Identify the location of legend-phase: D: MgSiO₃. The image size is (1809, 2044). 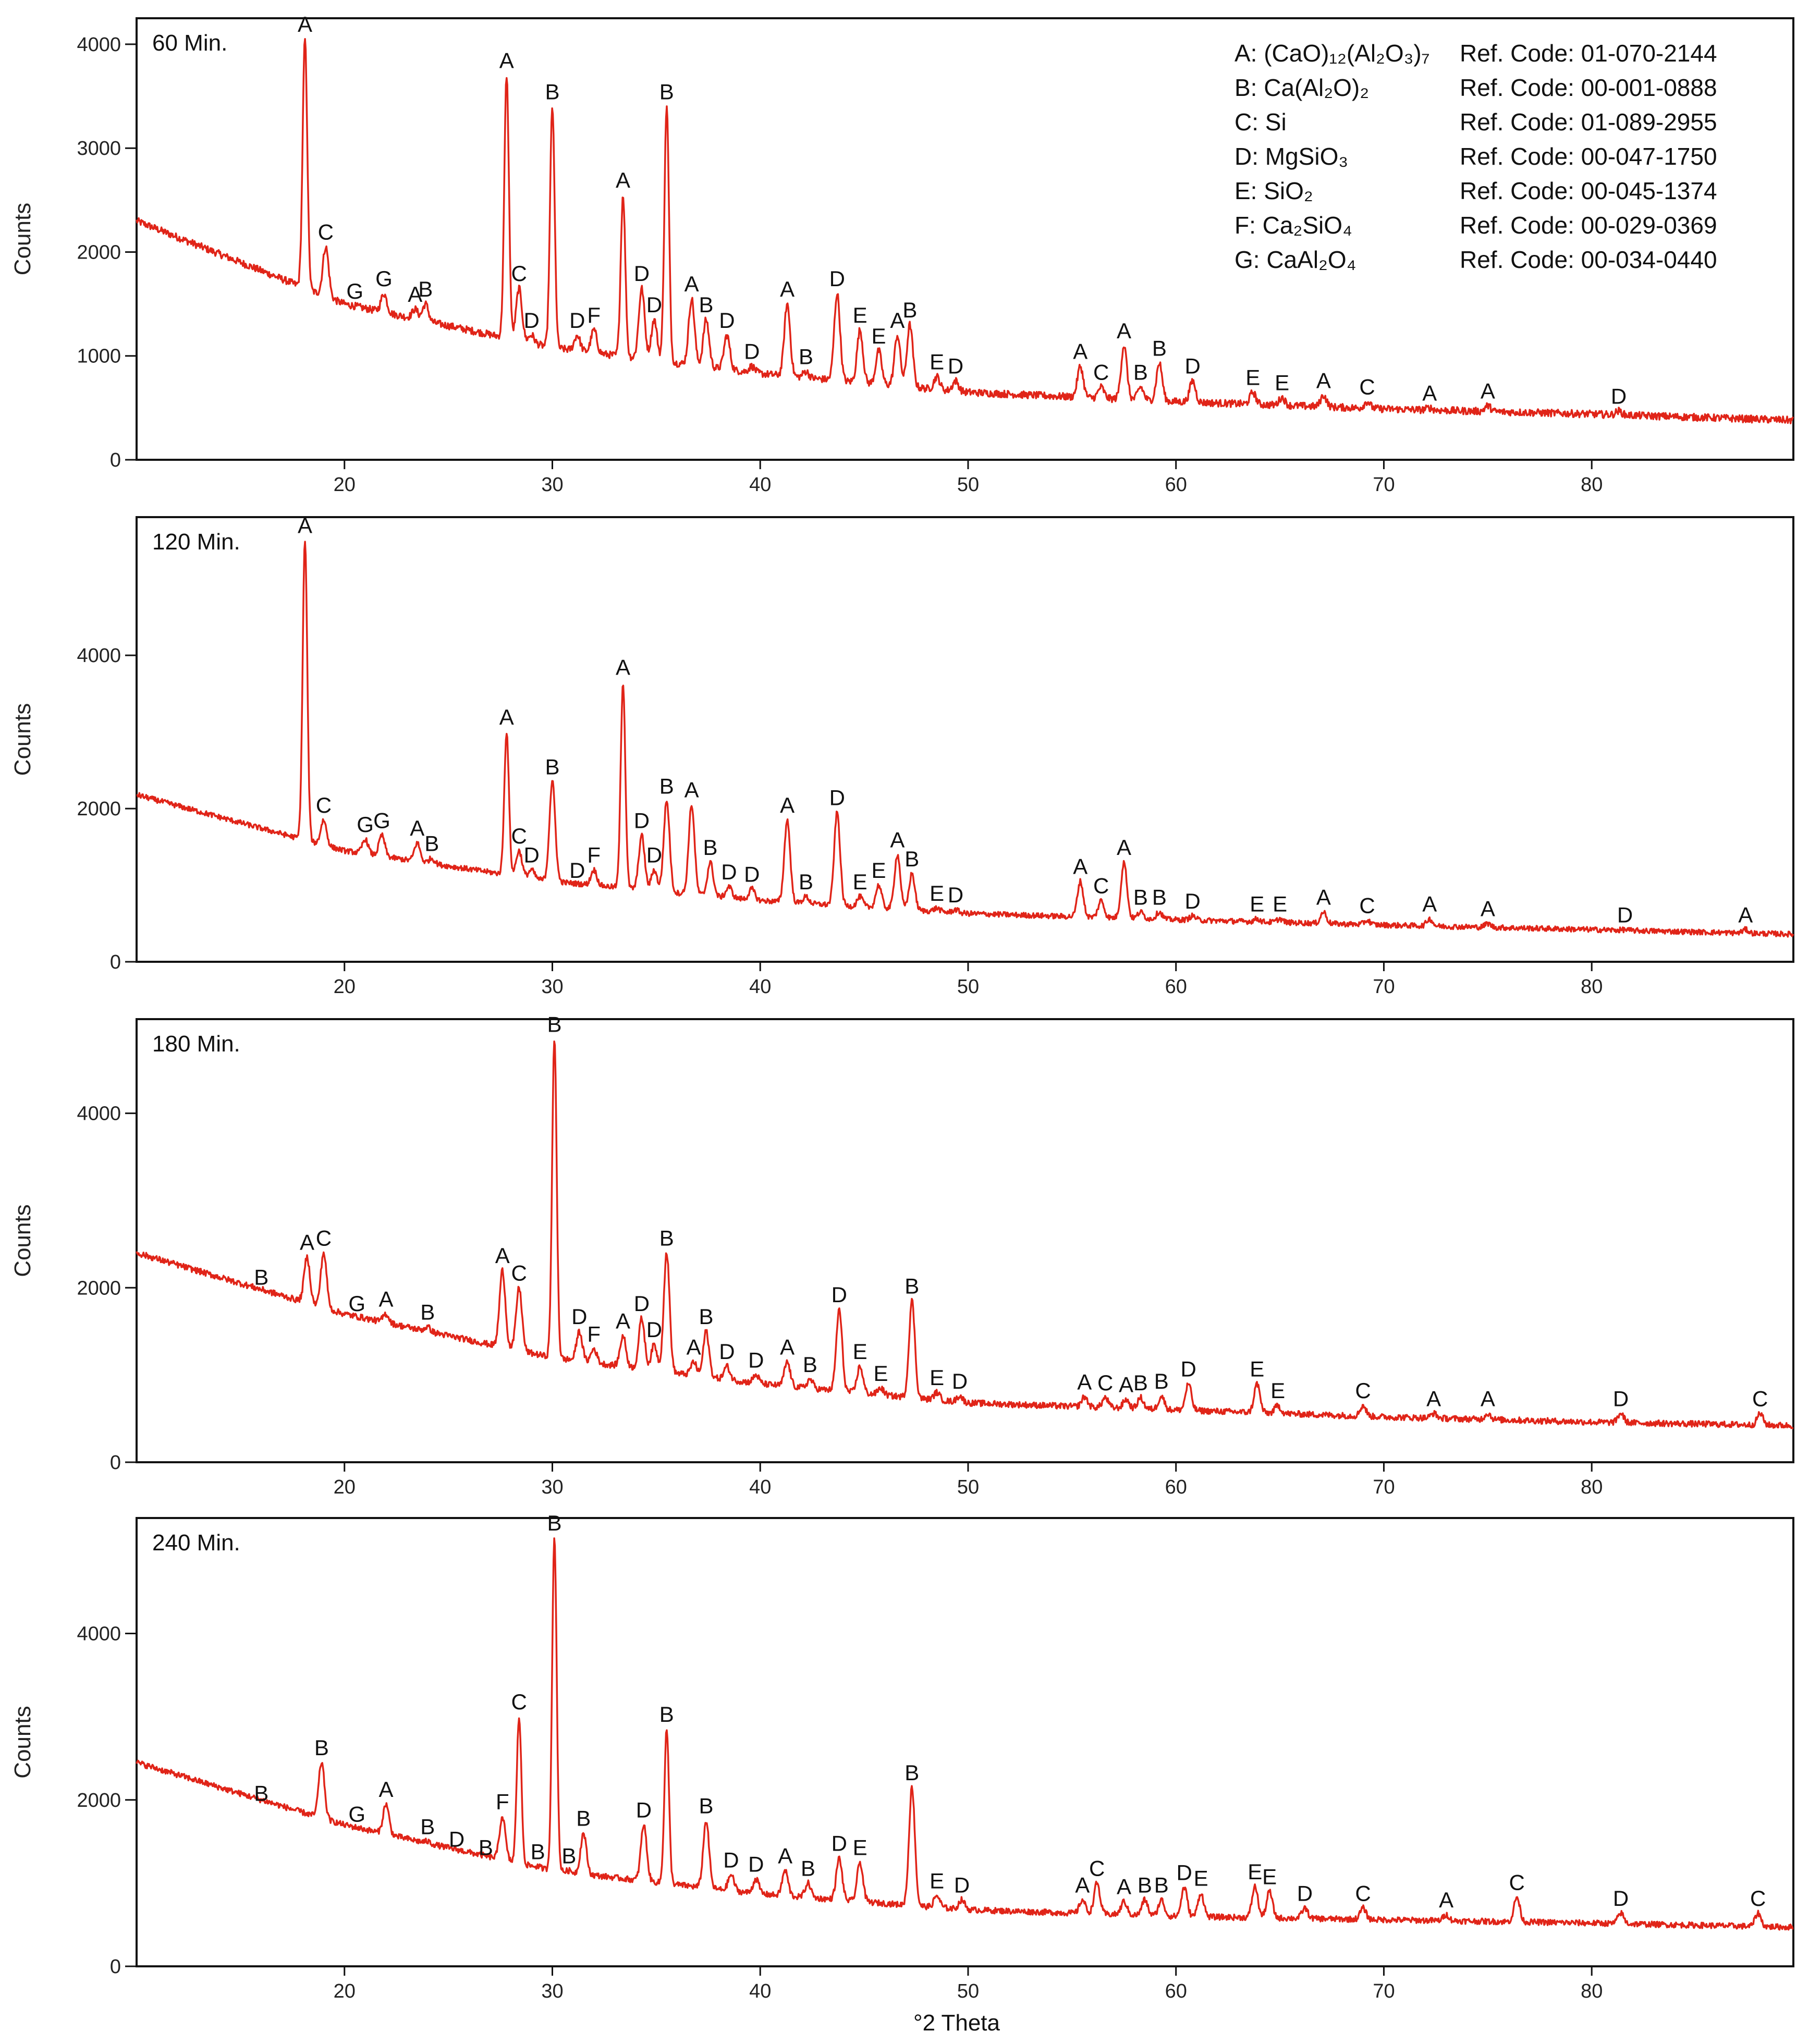
(1291, 157).